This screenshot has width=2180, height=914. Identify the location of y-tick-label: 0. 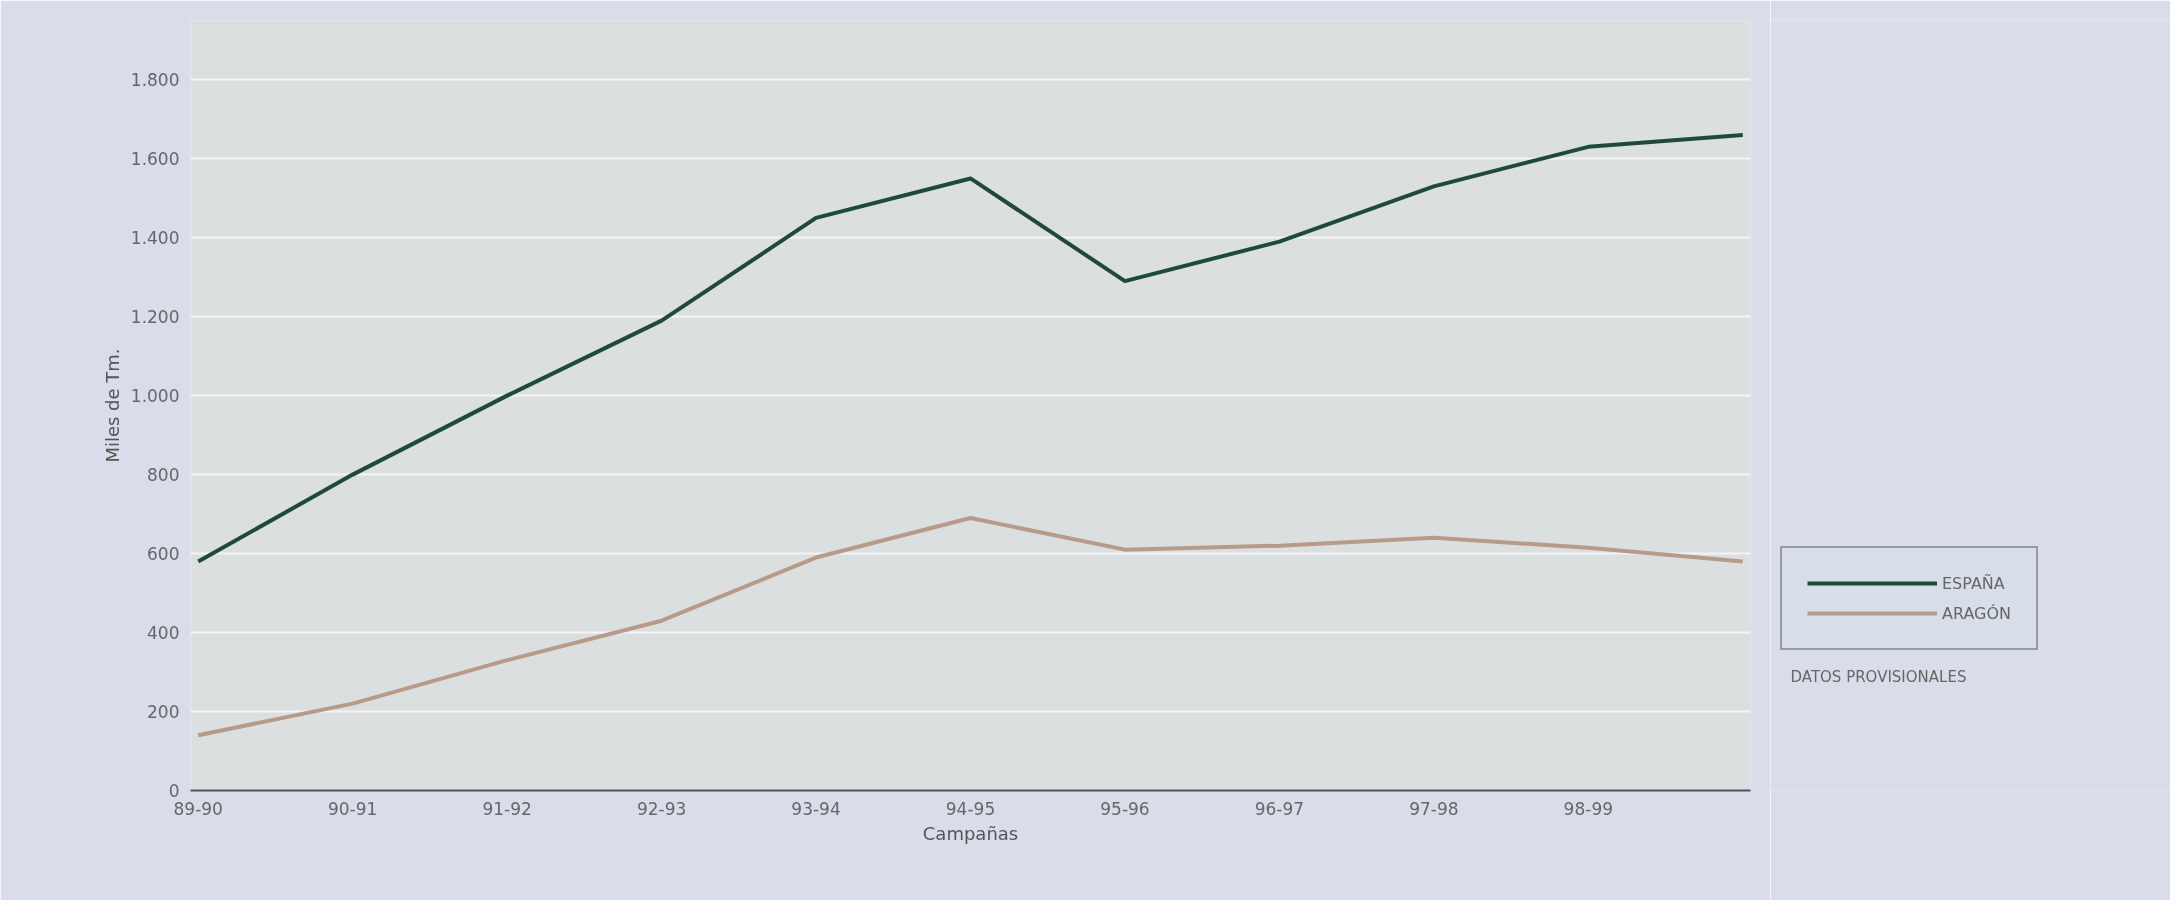
(174, 791).